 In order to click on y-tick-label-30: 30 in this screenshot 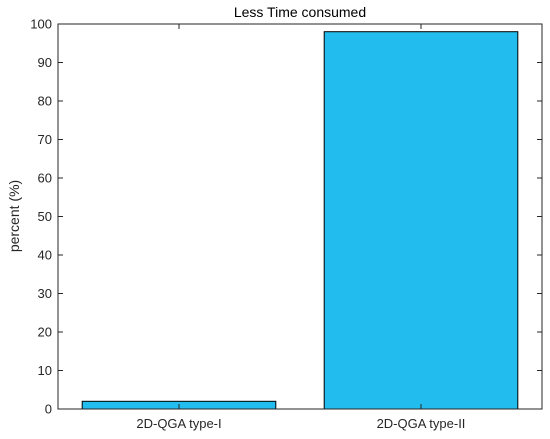, I will do `click(45, 293)`.